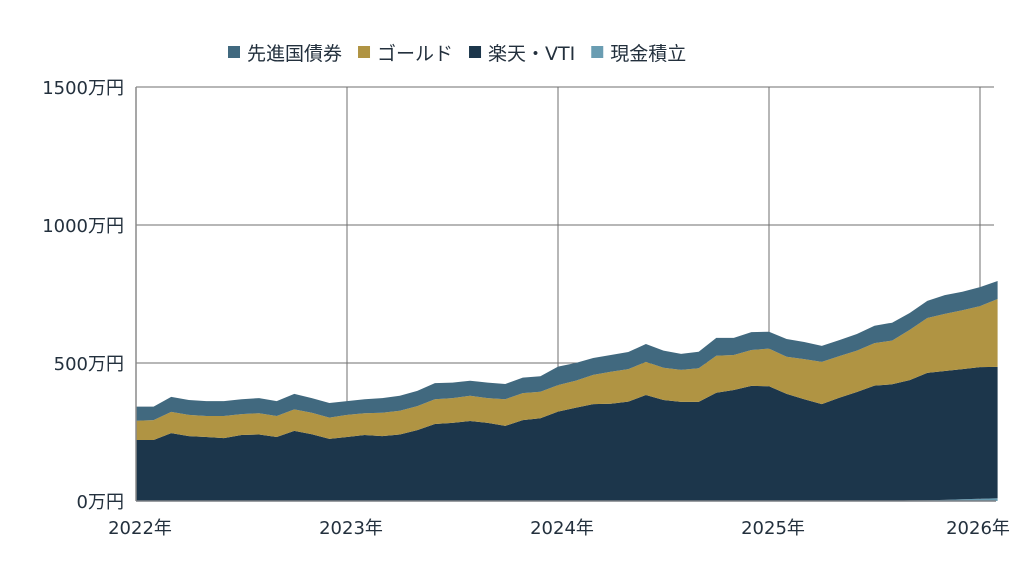 The image size is (1024, 574). What do you see at coordinates (100, 502) in the screenshot?
I see `y-tick-label: 0万円` at bounding box center [100, 502].